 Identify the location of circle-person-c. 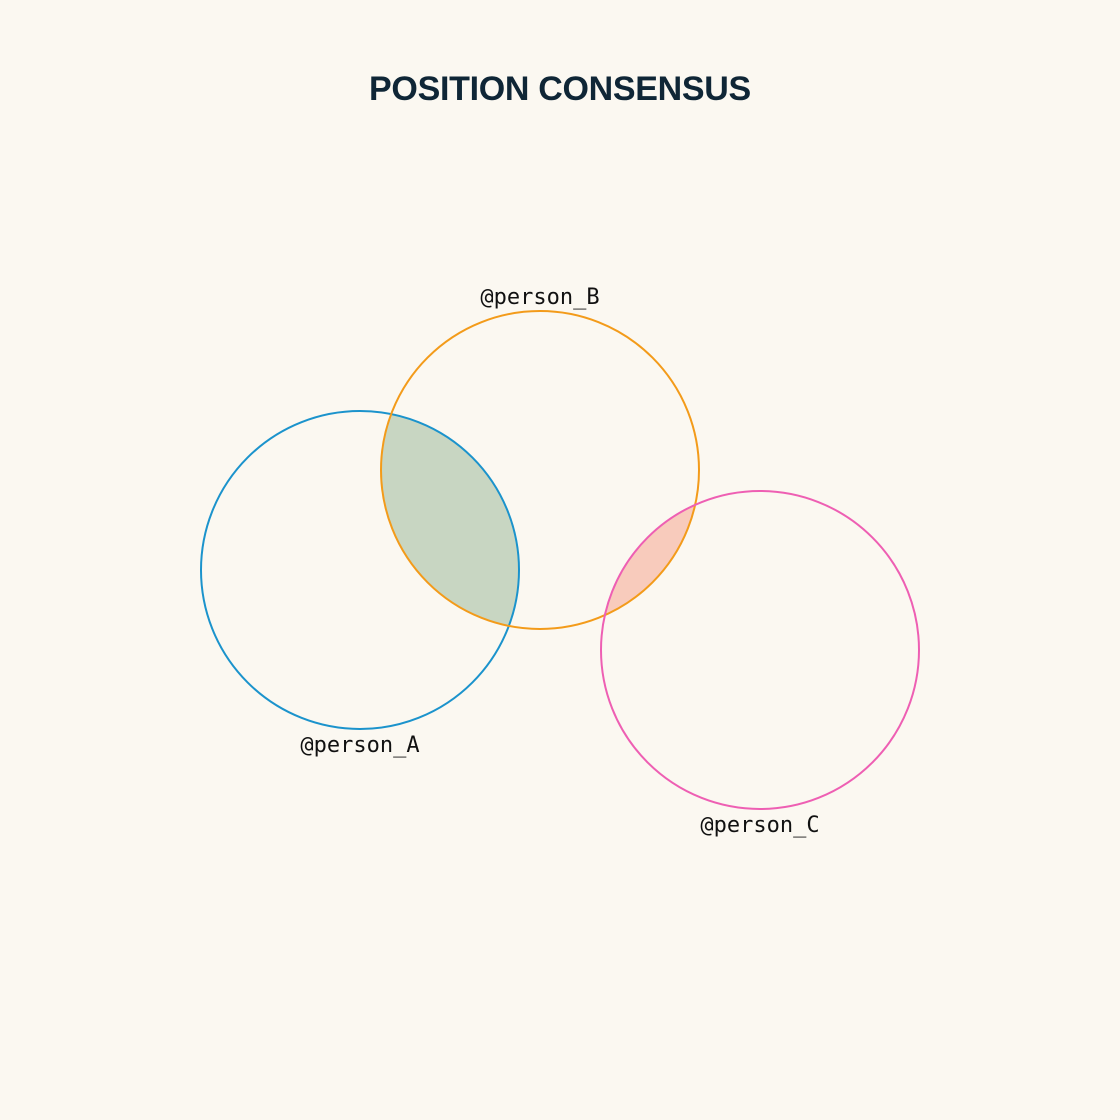
(760, 650).